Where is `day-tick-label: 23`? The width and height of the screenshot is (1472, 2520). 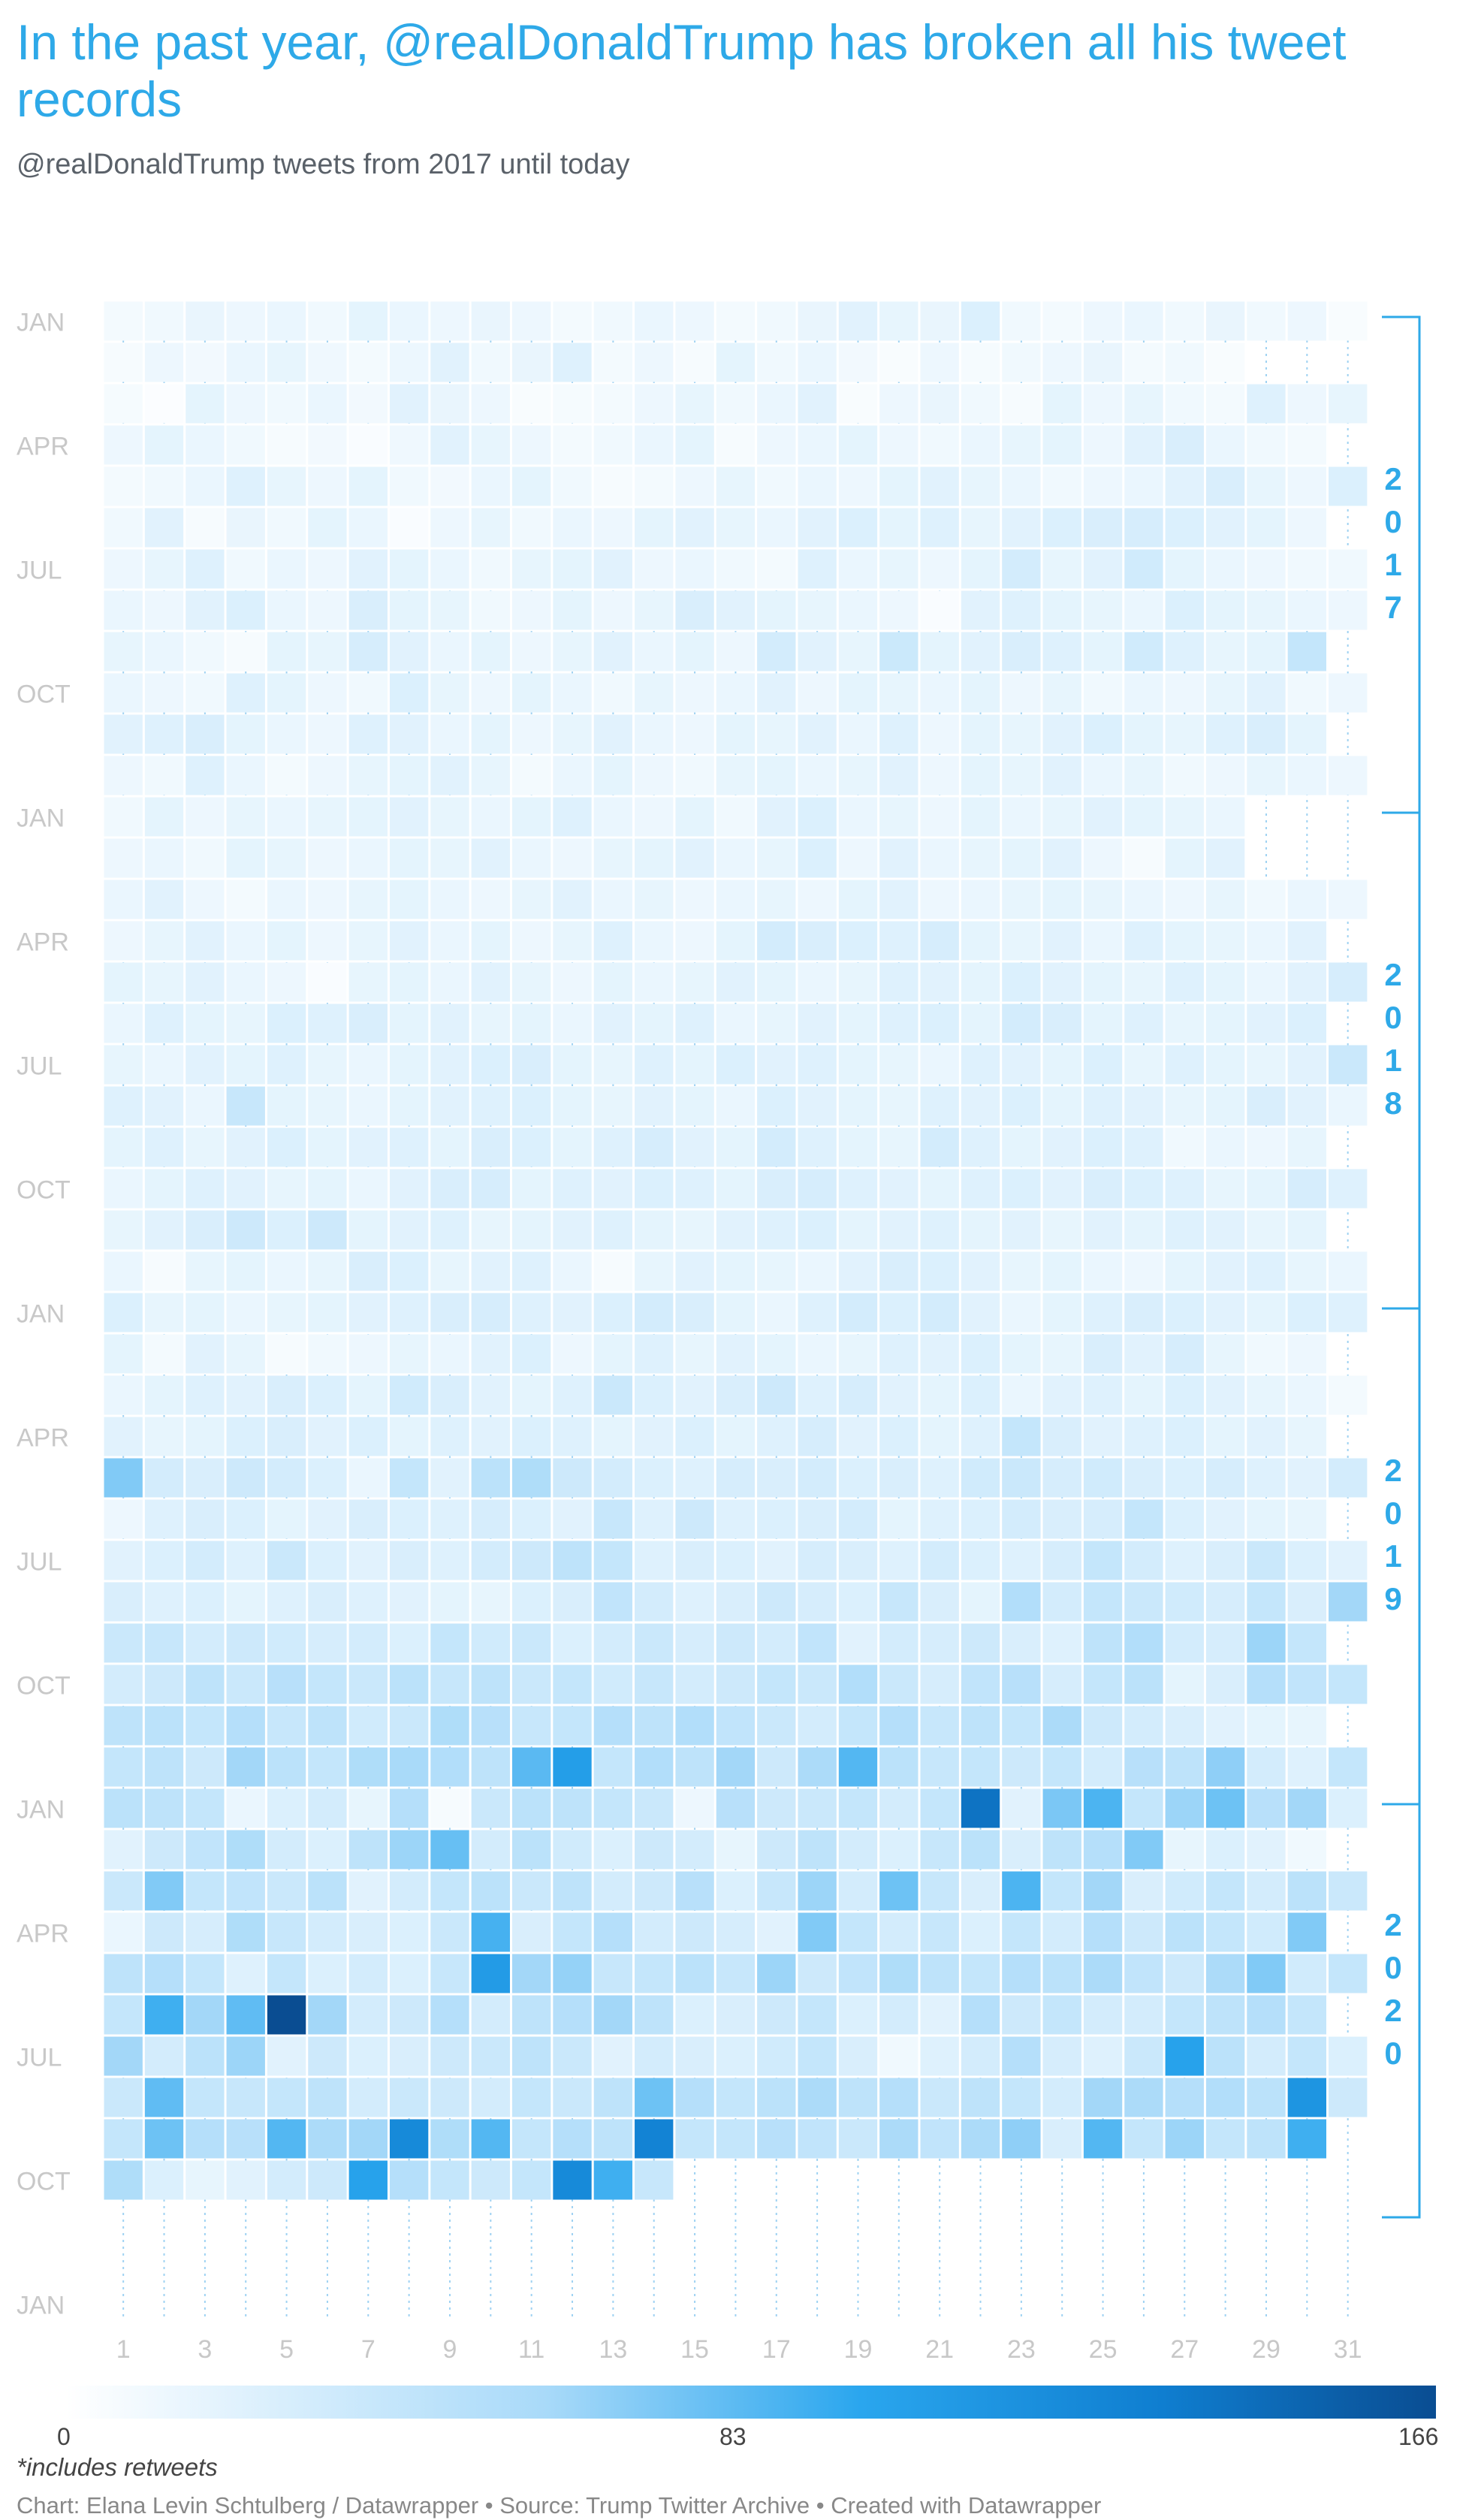 day-tick-label: 23 is located at coordinates (1022, 2349).